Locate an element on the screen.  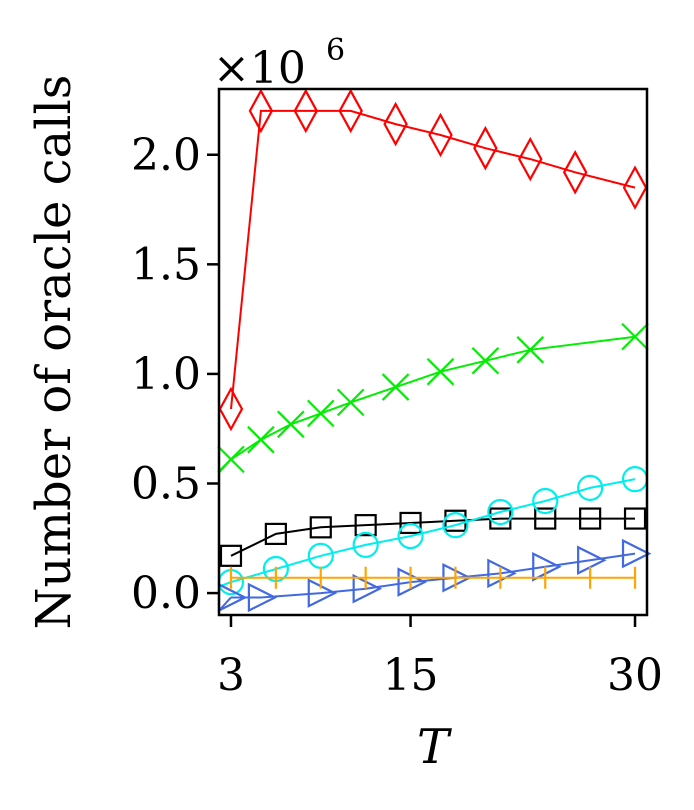
series-green-x is located at coordinates (433, 398).